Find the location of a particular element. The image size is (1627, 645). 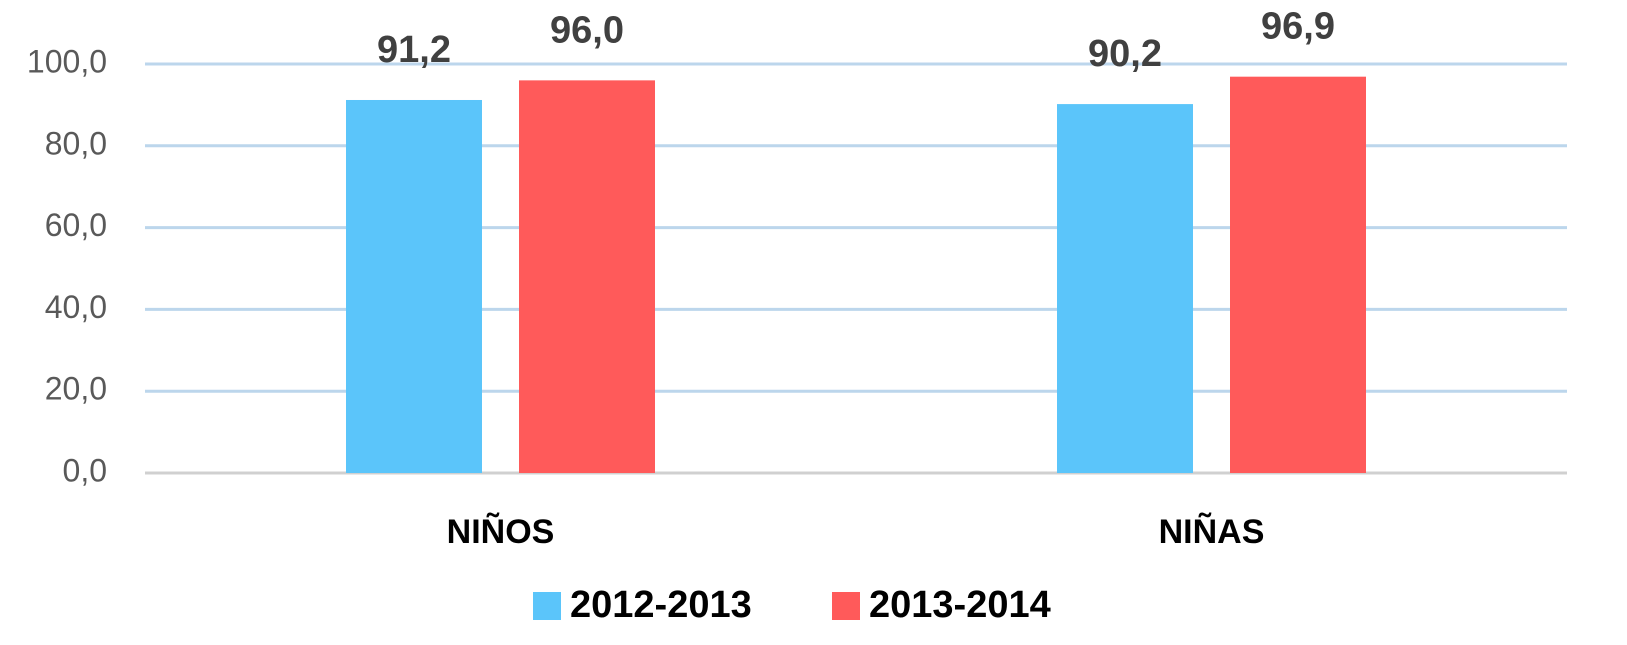

y-tick-label: 20,0 is located at coordinates (76, 389).